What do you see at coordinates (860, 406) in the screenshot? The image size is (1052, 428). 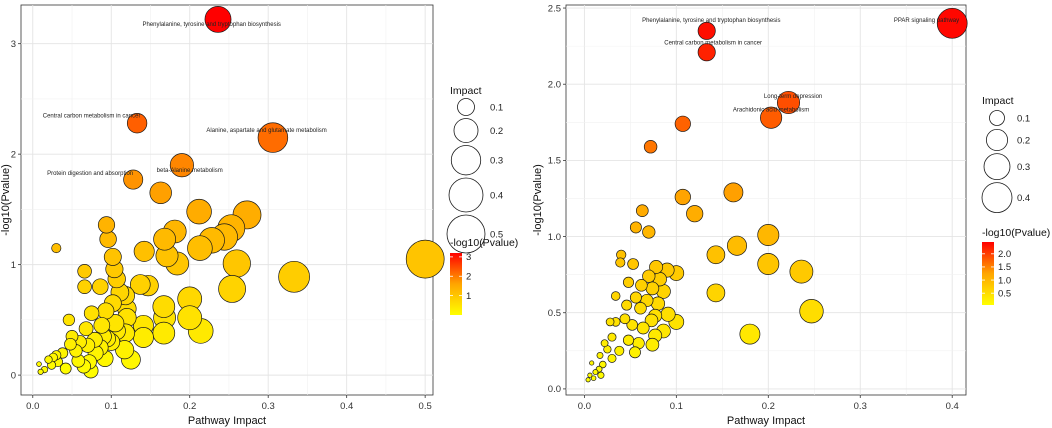 I see `x-tick-label: 0.3` at bounding box center [860, 406].